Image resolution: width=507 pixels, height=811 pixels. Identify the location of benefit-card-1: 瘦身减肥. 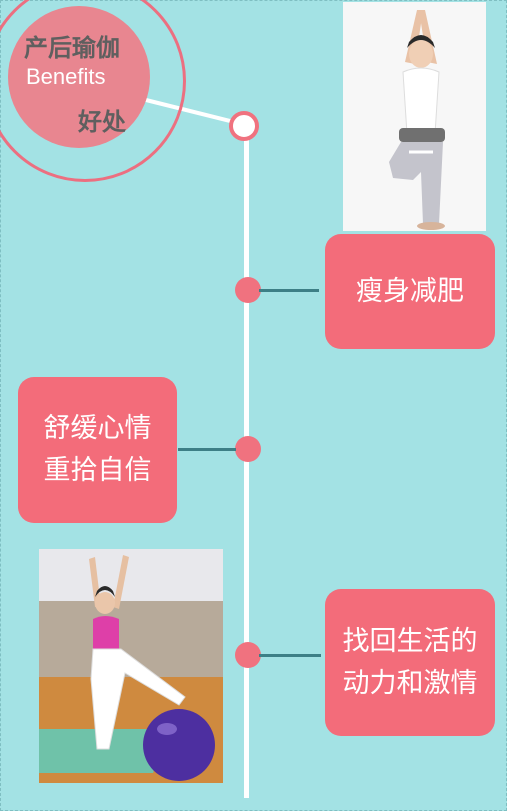
(410, 291).